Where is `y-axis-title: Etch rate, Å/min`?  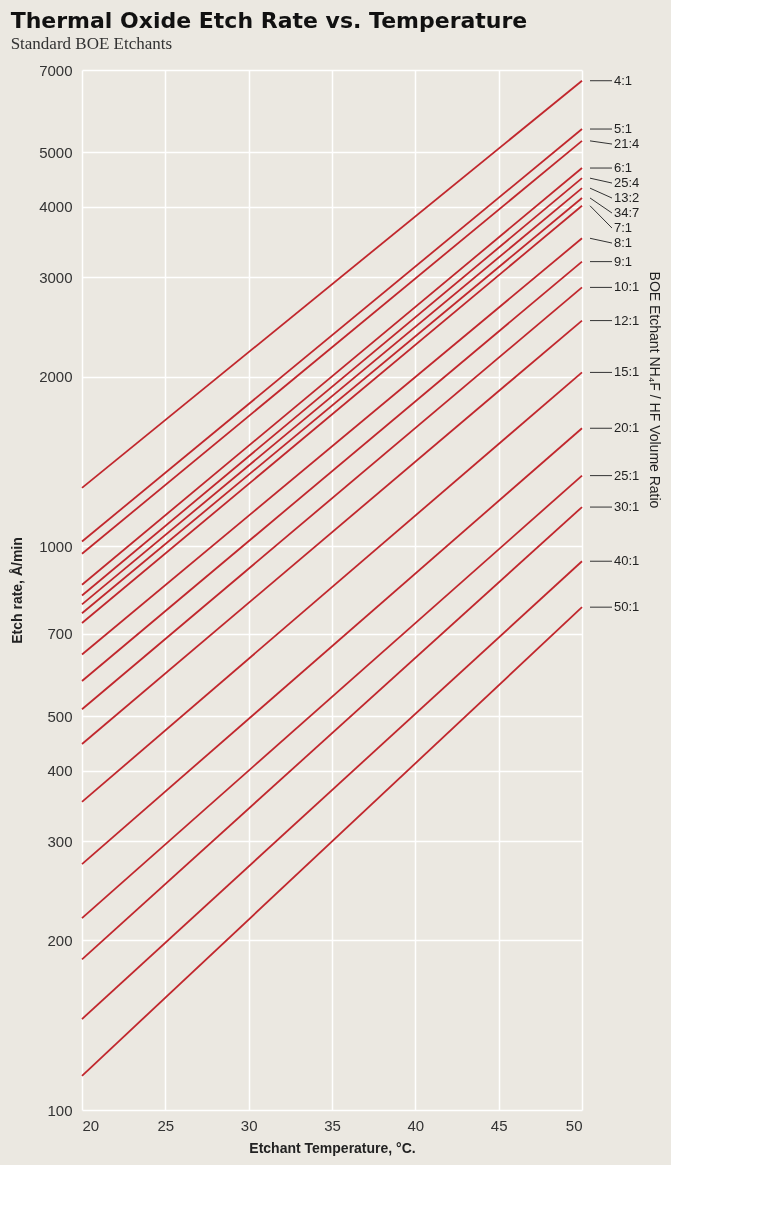
y-axis-title: Etch rate, Å/min is located at coordinates (17, 590).